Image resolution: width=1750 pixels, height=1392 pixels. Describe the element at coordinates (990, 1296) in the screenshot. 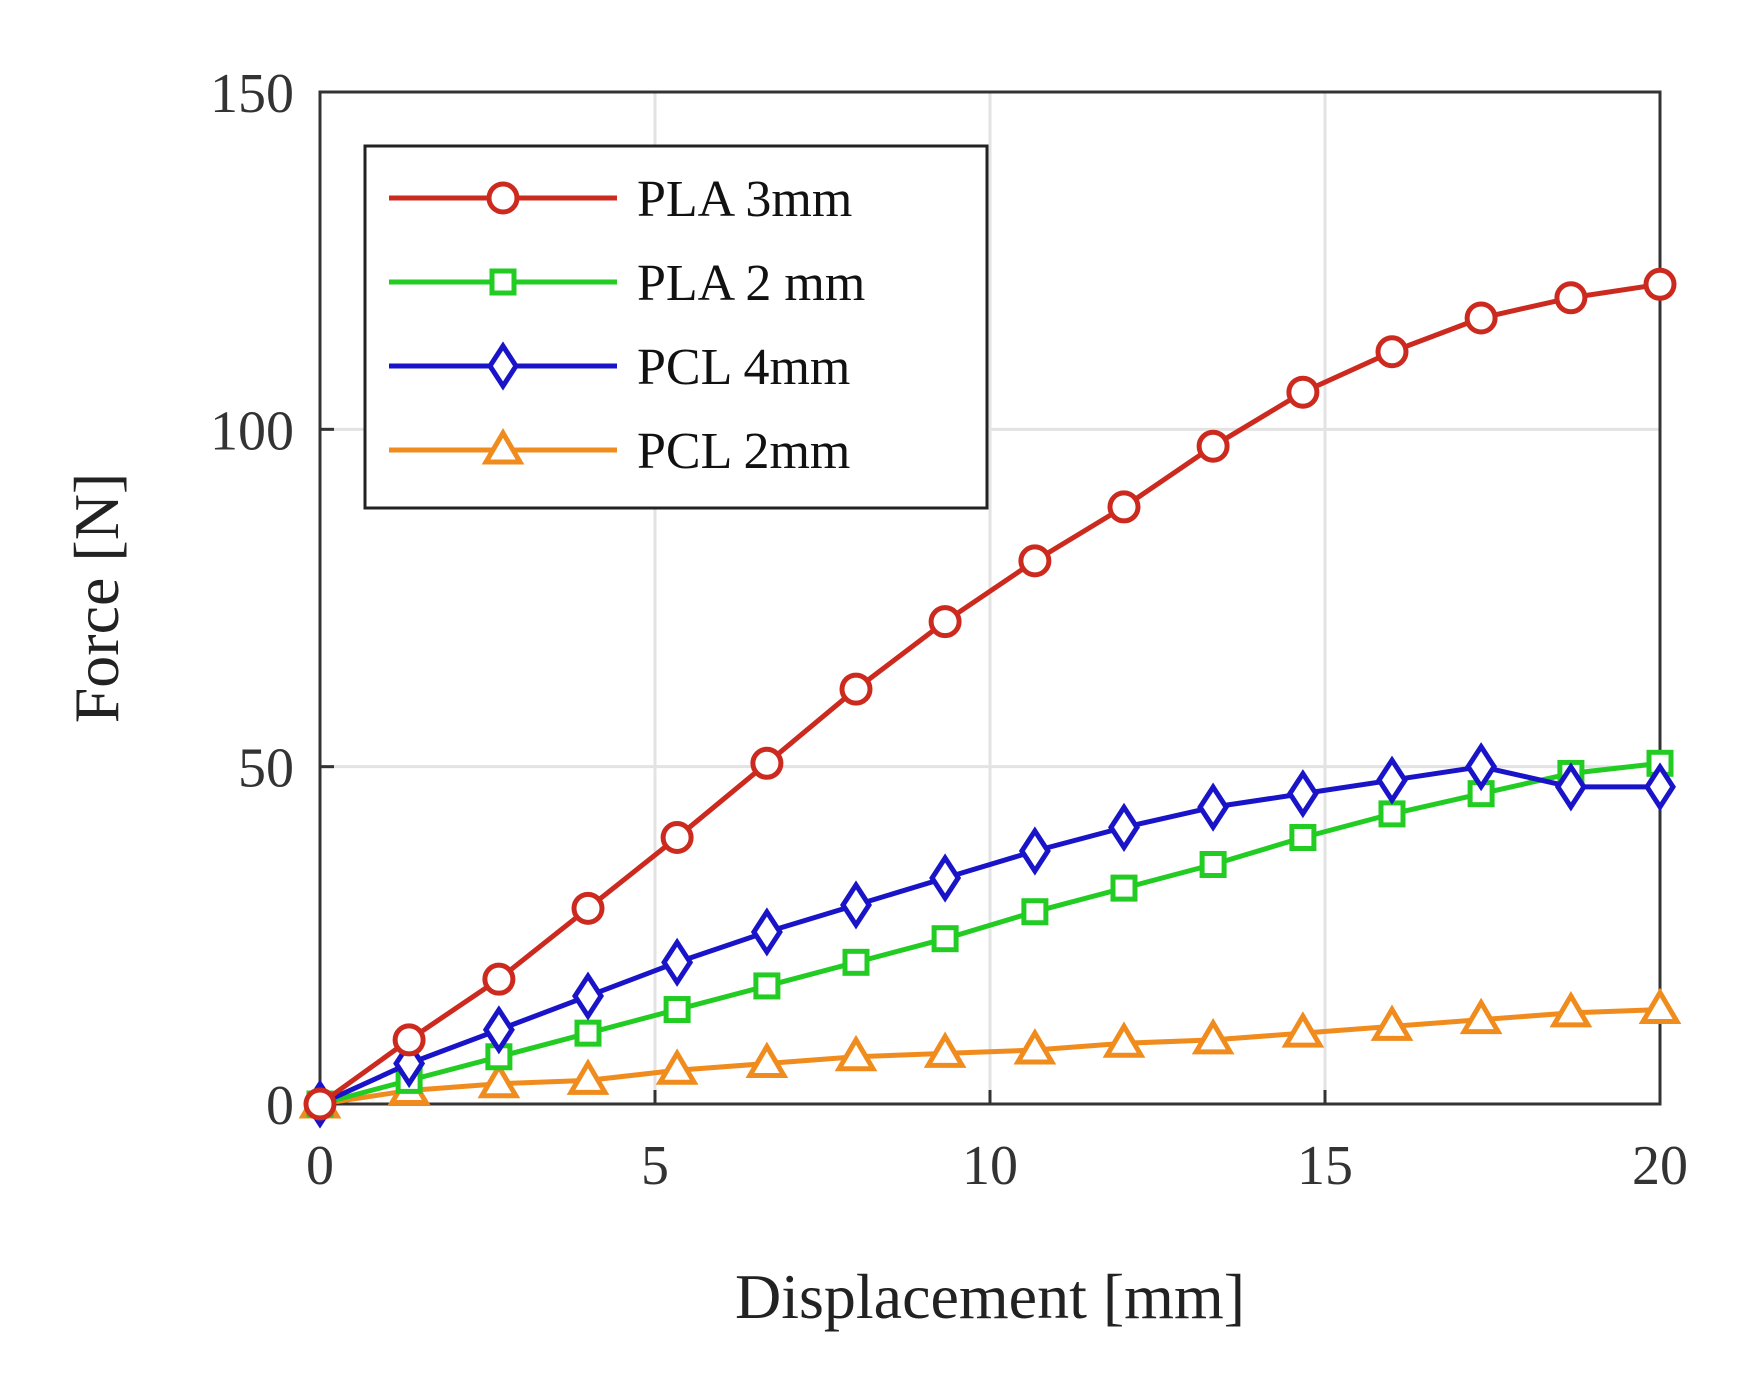

I see `x-axis-label: Displacement [mm]` at that location.